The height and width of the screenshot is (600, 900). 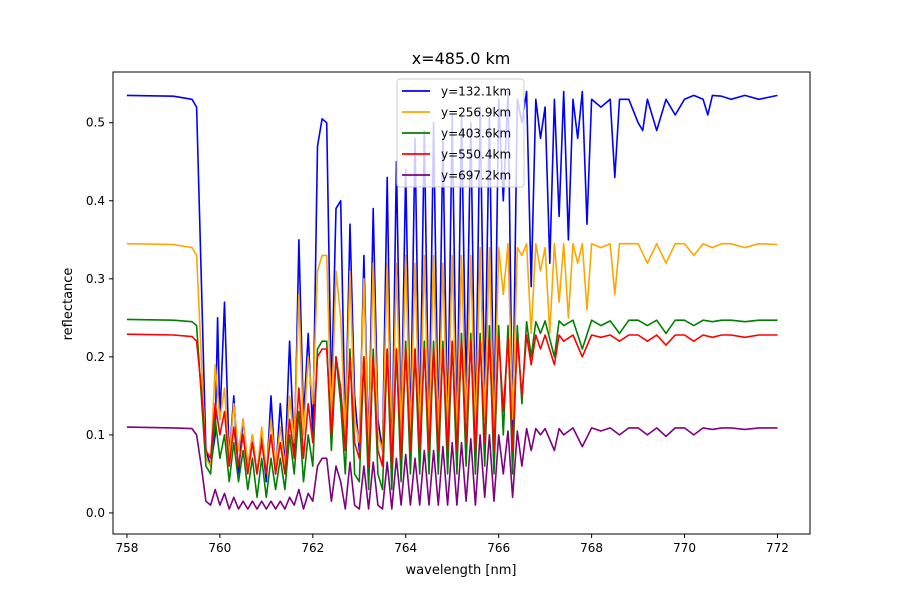 I want to click on legend-label-1: y=132.1km, so click(x=476, y=92).